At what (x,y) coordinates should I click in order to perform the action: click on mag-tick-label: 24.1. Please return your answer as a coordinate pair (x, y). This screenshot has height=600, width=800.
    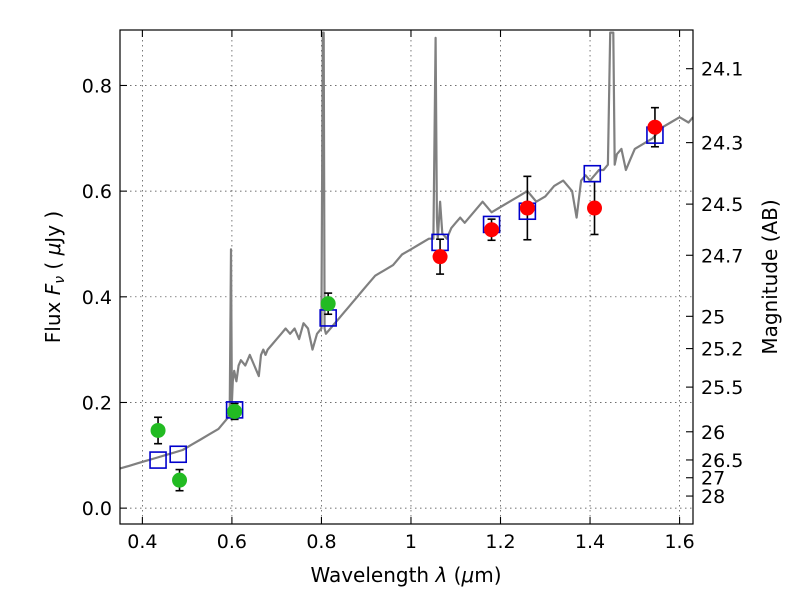
    Looking at the image, I should click on (722, 70).